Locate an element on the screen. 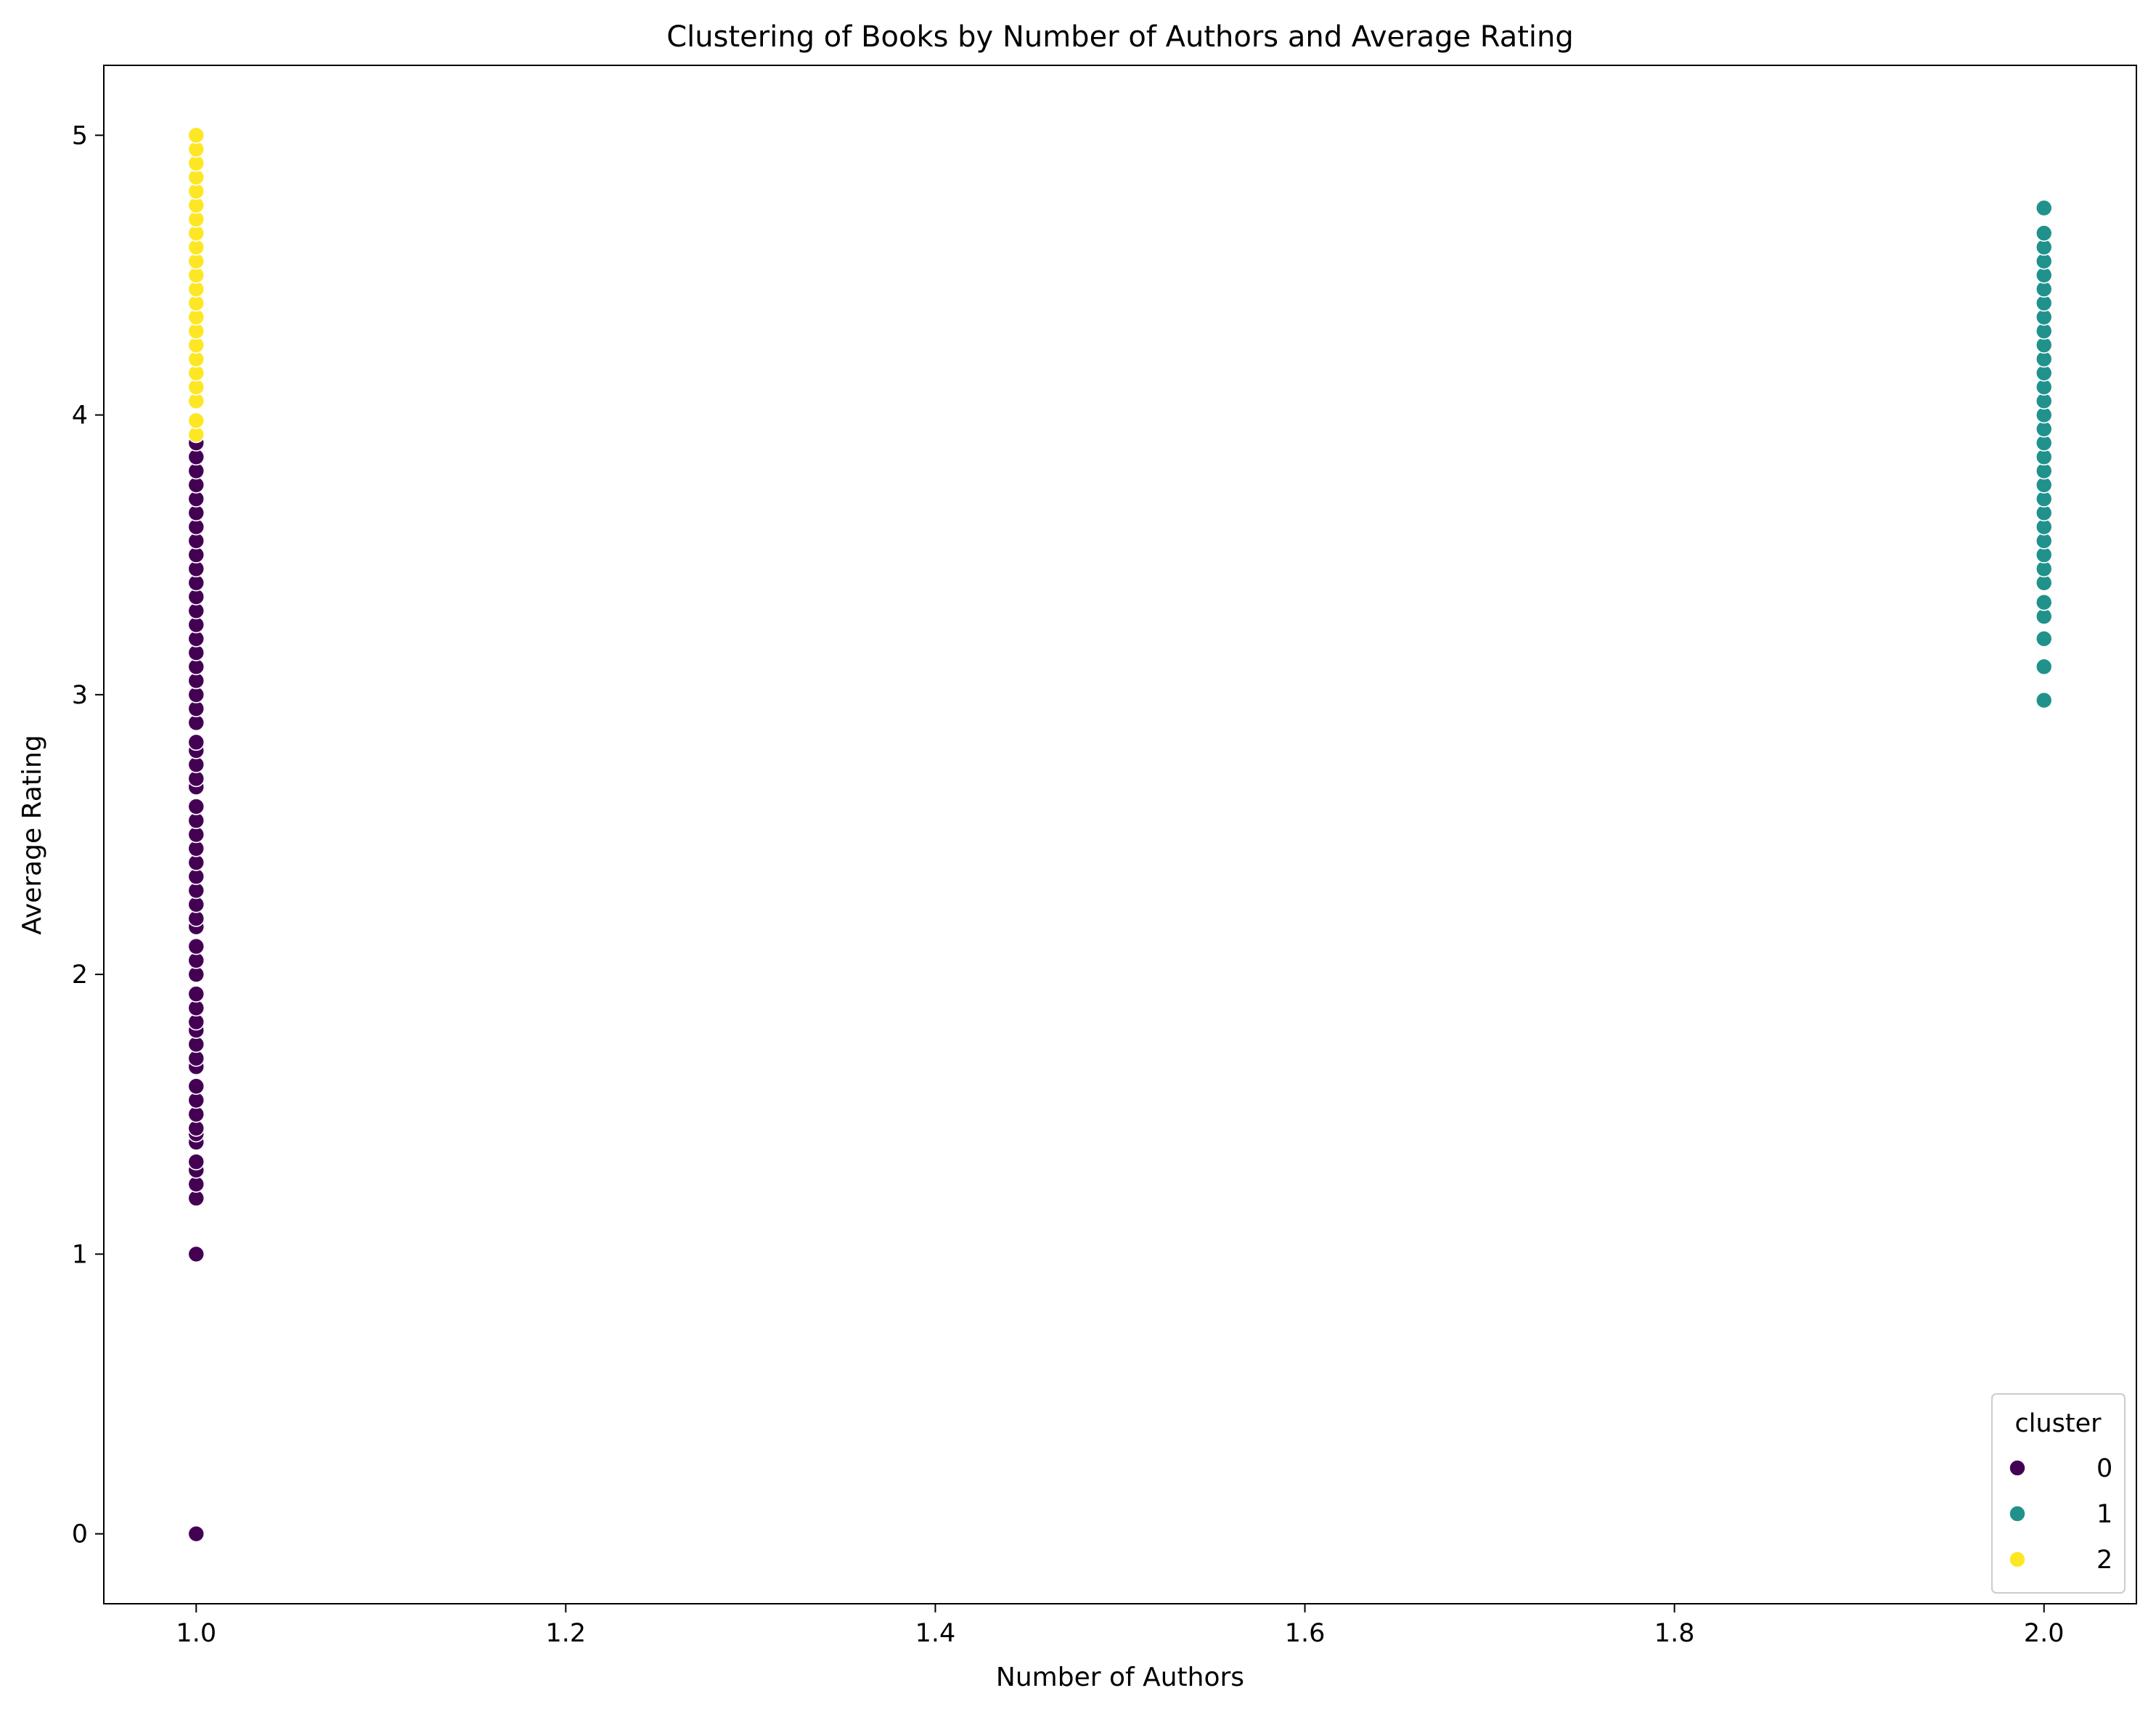  x-tick-label: 2.0 is located at coordinates (2045, 1633).